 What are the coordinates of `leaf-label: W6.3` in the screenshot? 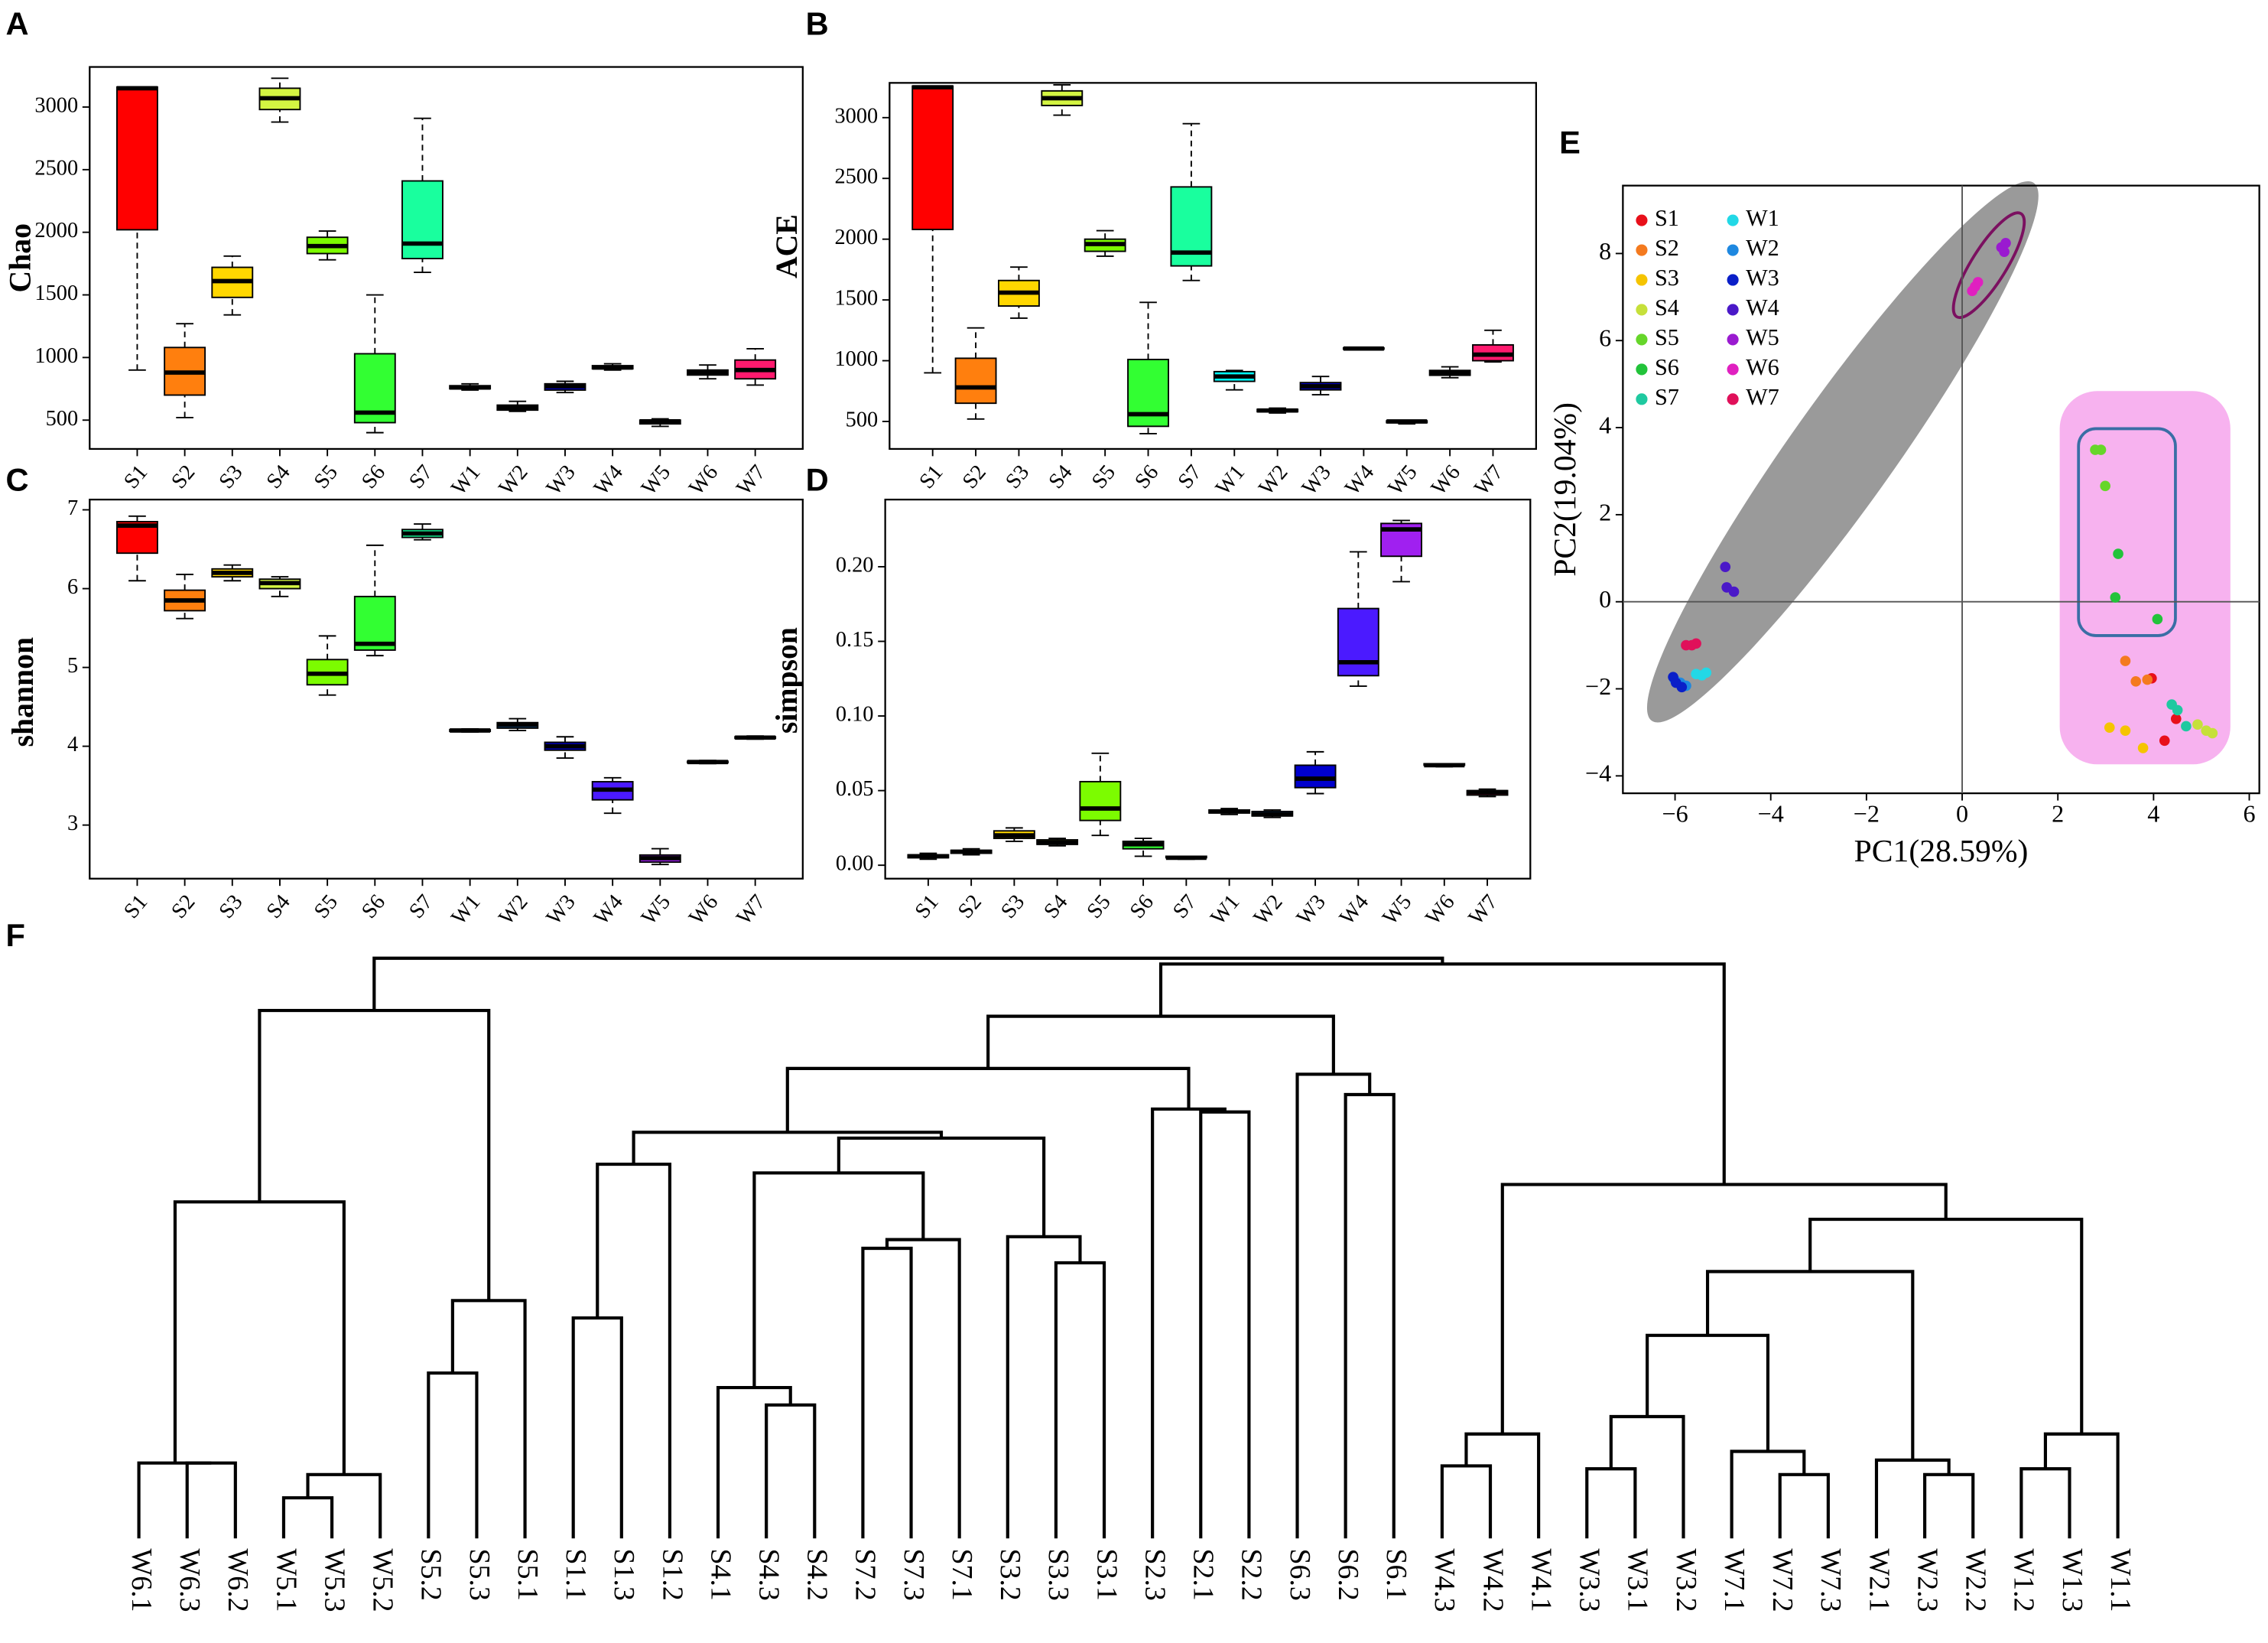 It's located at (190, 1580).